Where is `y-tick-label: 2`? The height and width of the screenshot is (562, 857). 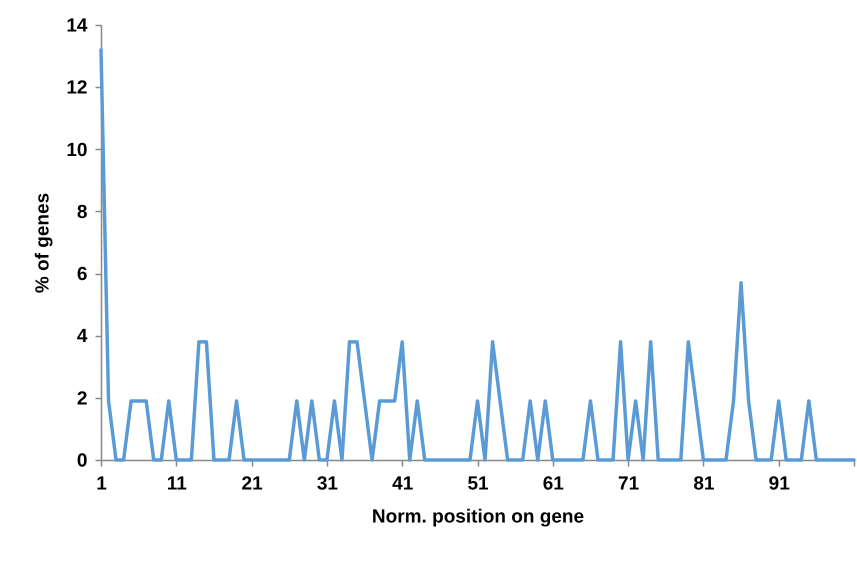
y-tick-label: 2 is located at coordinates (82, 399).